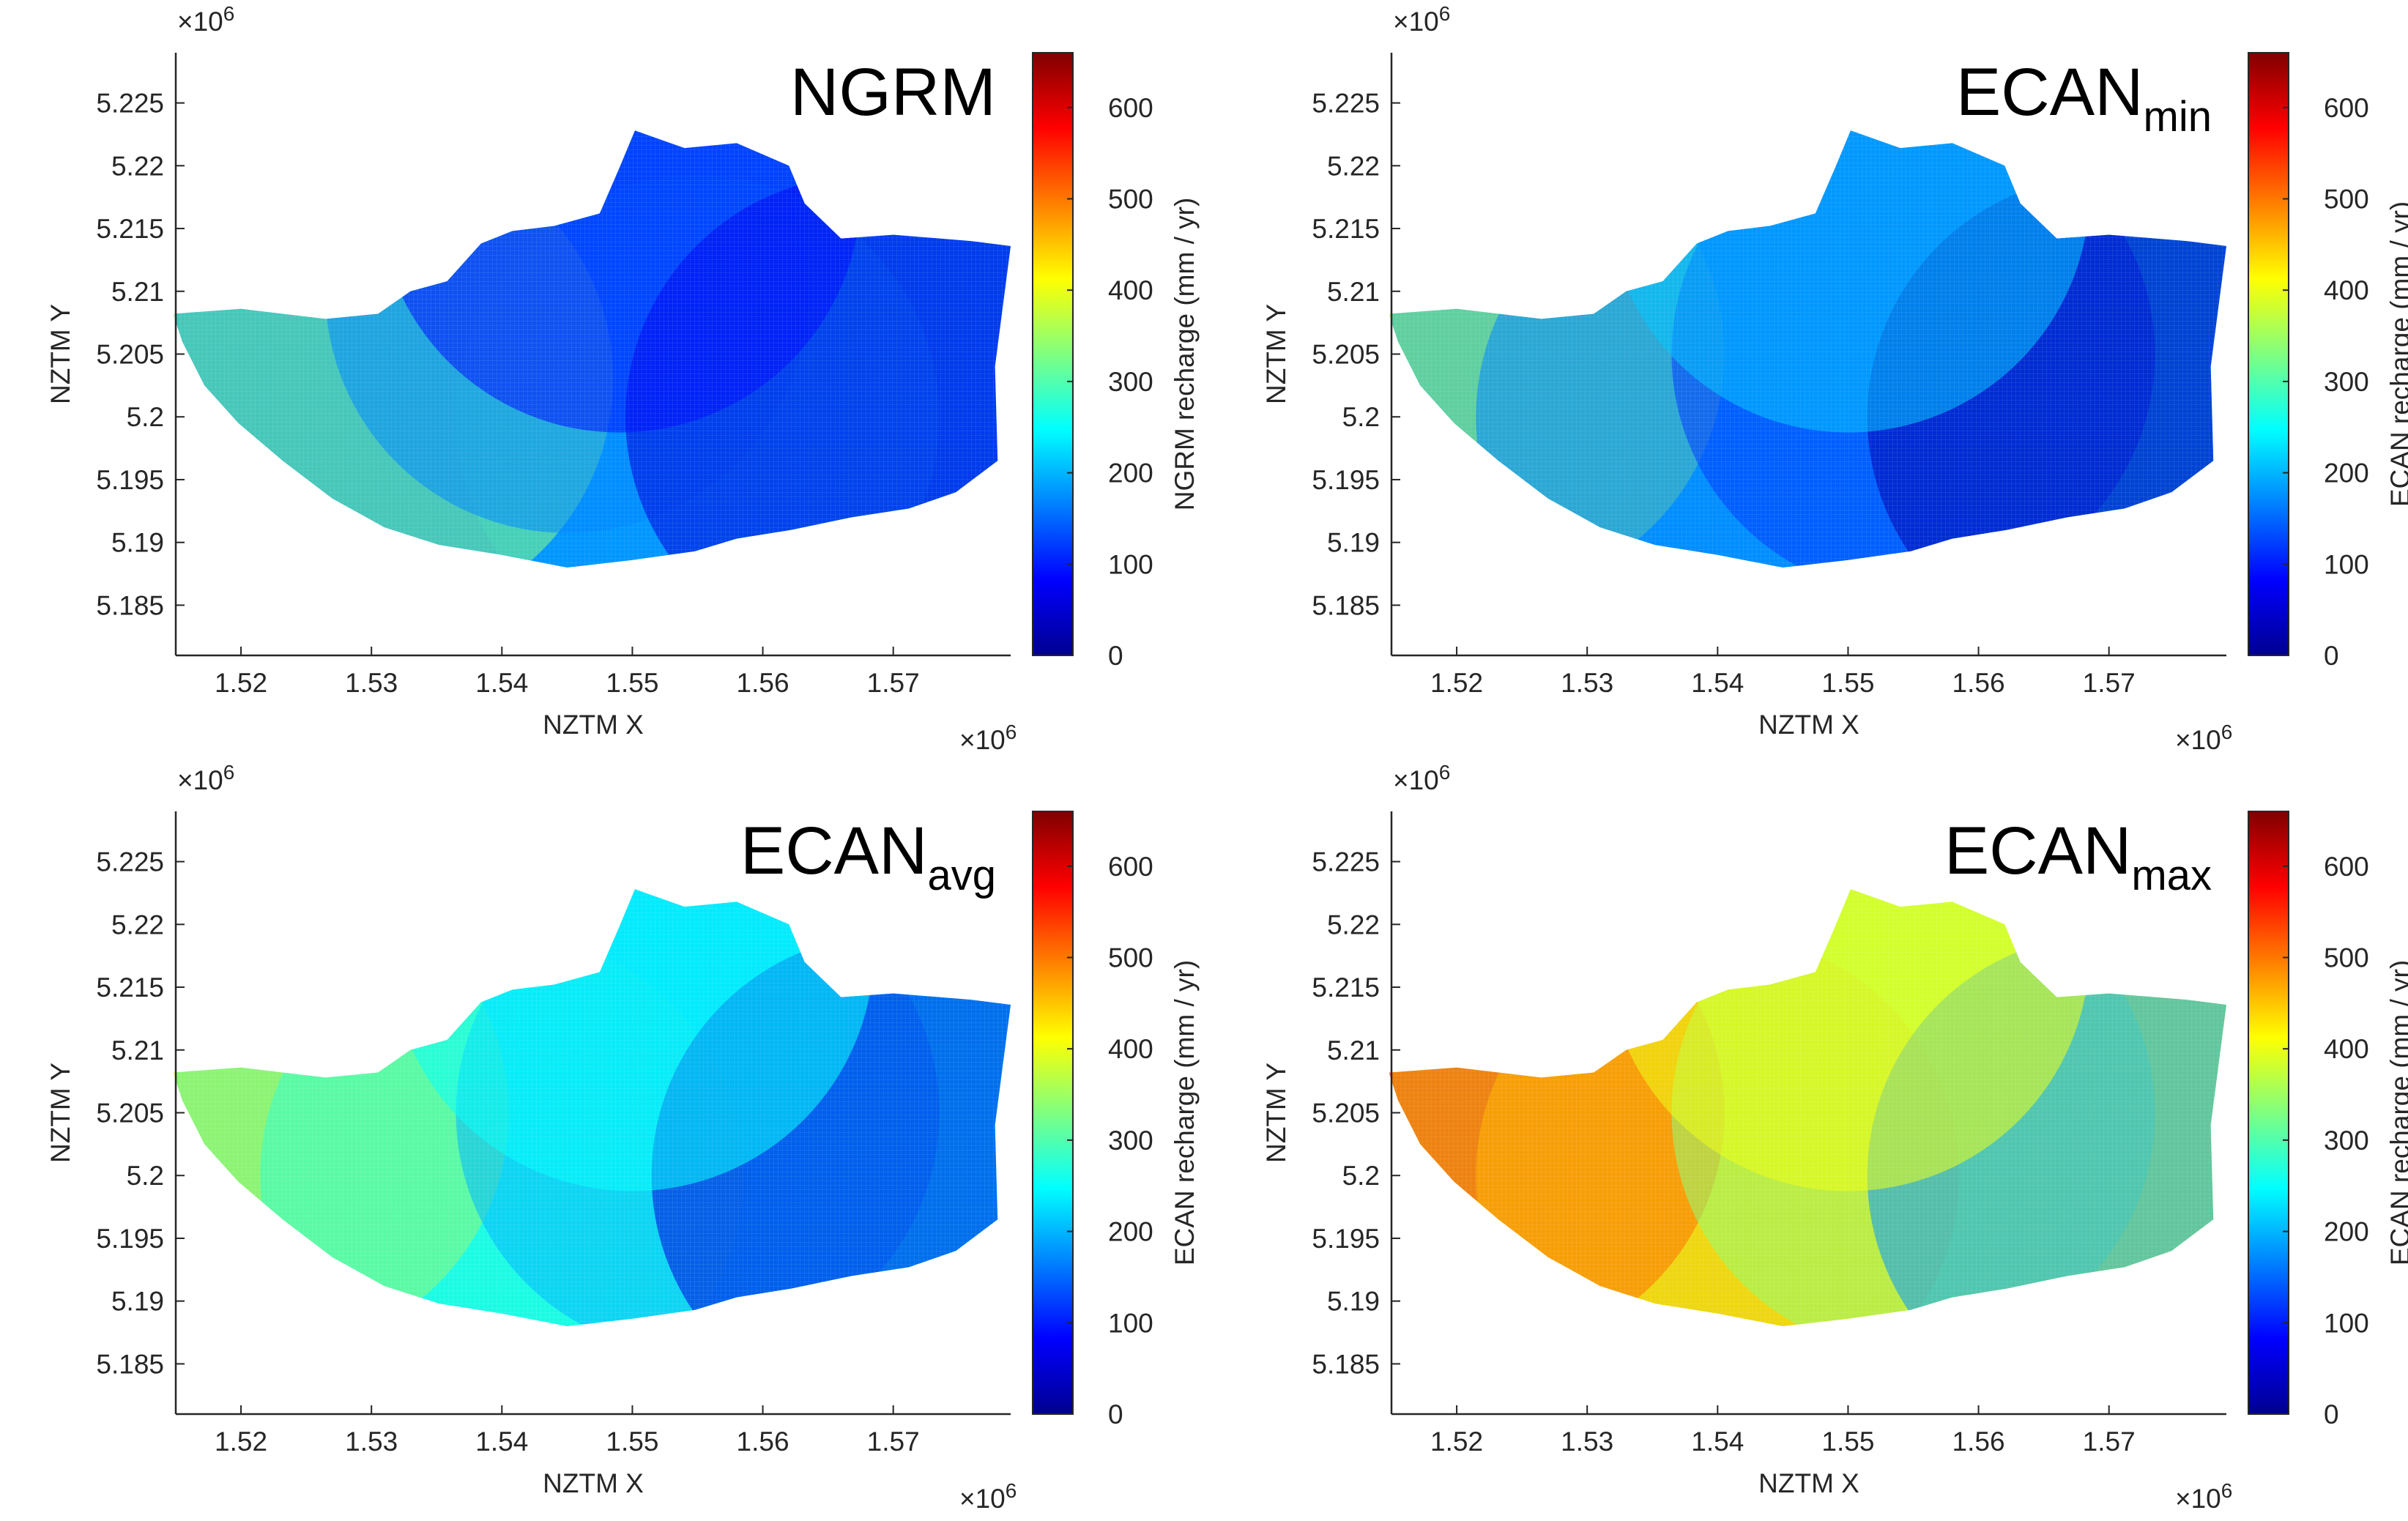 Image resolution: width=2408 pixels, height=1521 pixels. Describe the element at coordinates (893, 92) in the screenshot. I see `panel-title: NGRM` at that location.